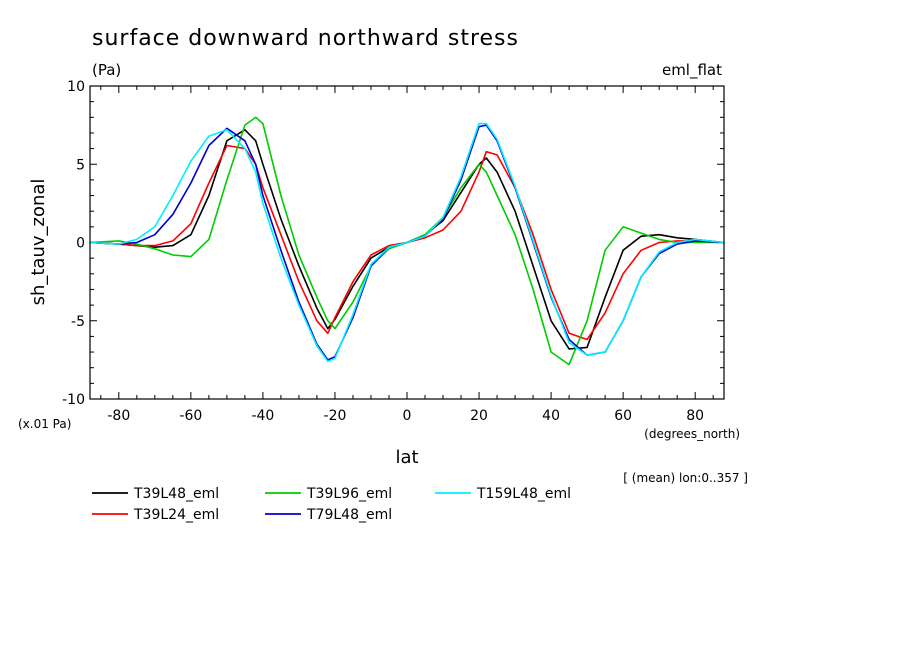 This screenshot has height=654, width=904. What do you see at coordinates (479, 416) in the screenshot?
I see `x-tick-label: 20` at bounding box center [479, 416].